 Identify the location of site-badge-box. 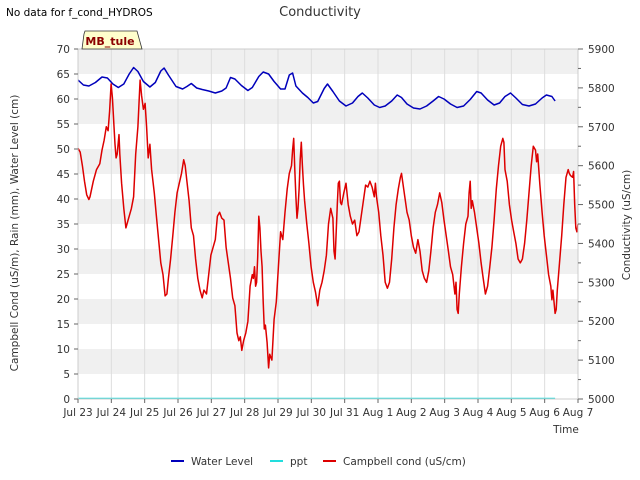
(112, 40).